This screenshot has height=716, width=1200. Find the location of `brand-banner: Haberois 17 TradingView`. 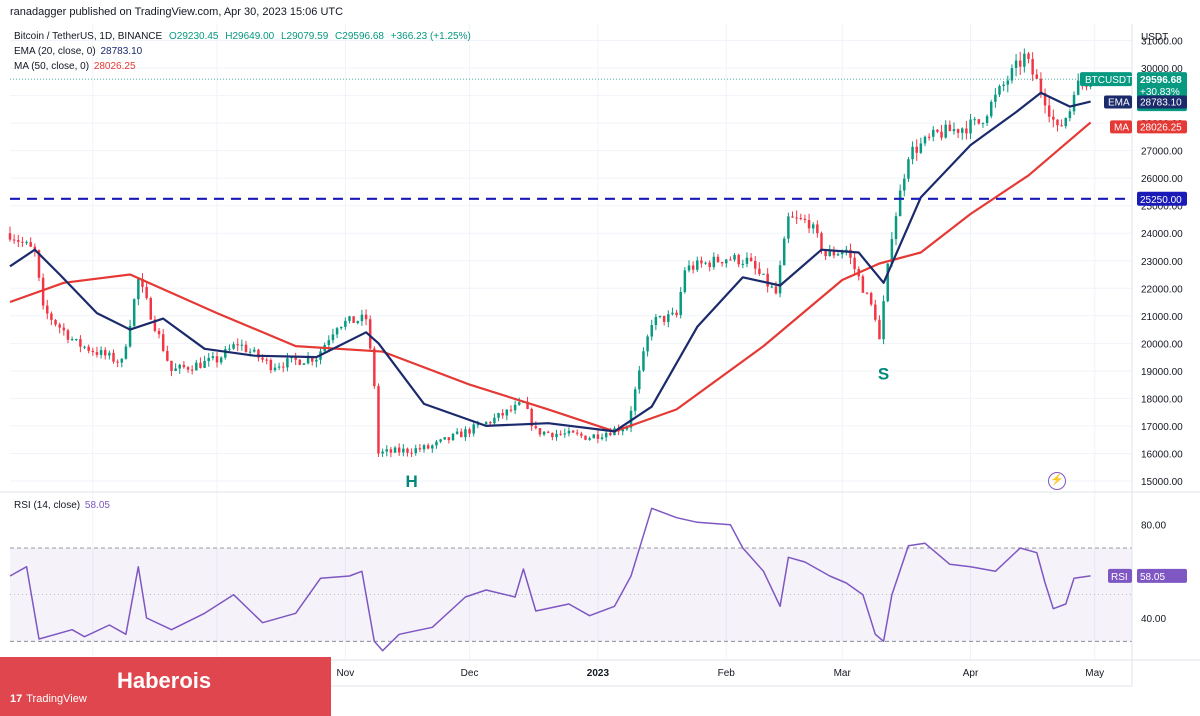

brand-banner: Haberois 17 TradingView is located at coordinates (165, 686).